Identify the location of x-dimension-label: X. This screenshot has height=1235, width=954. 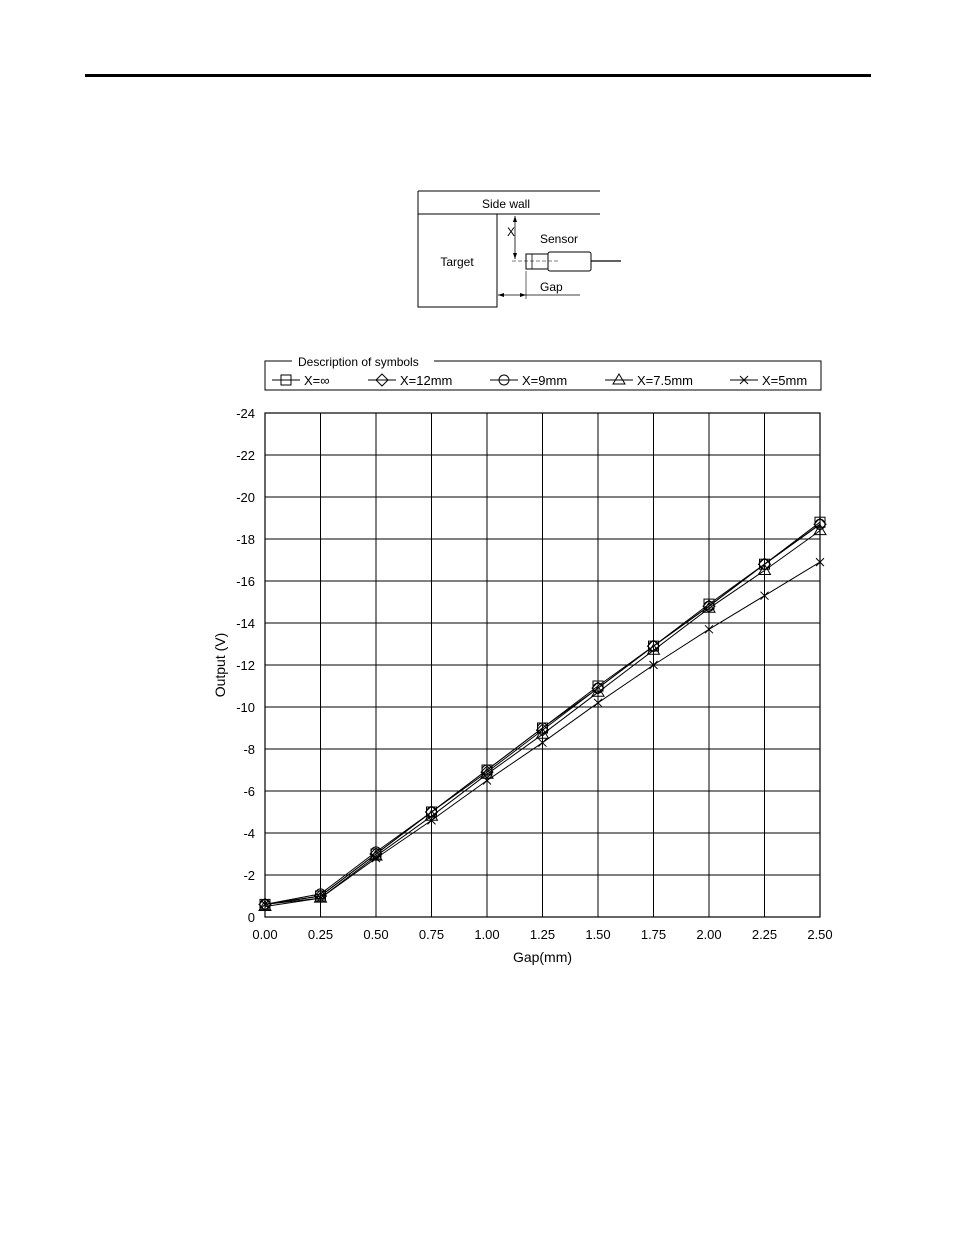
(511, 232).